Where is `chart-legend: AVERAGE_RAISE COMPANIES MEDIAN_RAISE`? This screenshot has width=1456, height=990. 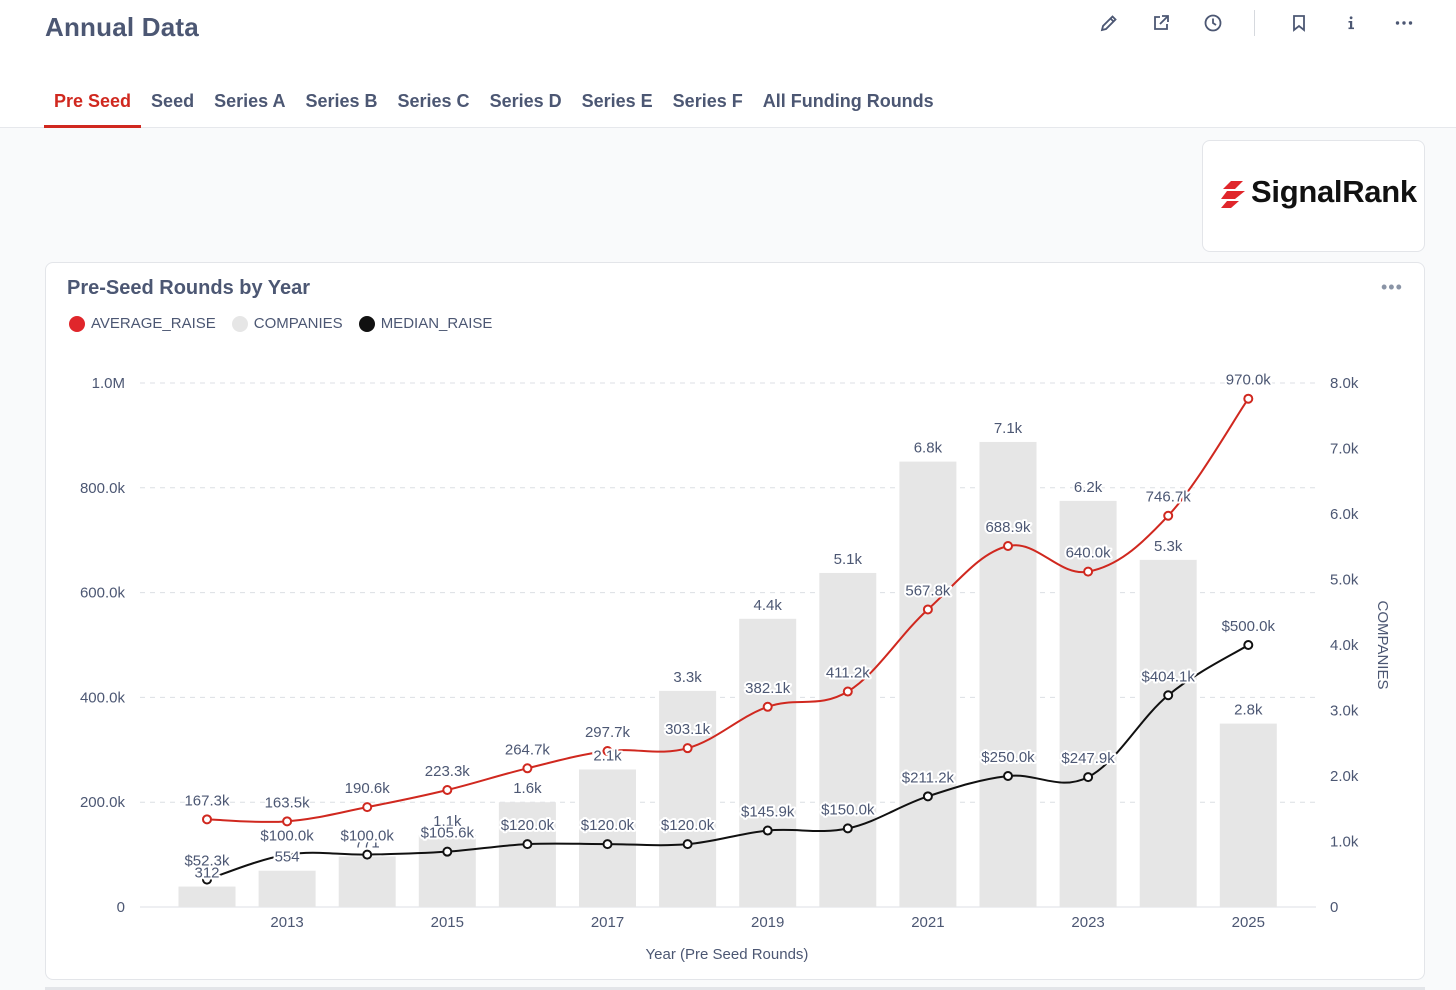
chart-legend: AVERAGE_RAISE COMPANIES MEDIAN_RAISE is located at coordinates (288, 323).